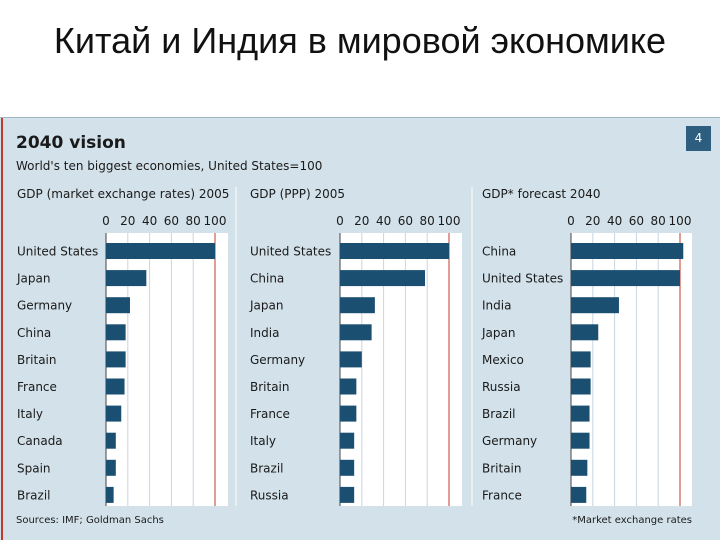 The image size is (720, 540). What do you see at coordinates (123, 194) in the screenshot?
I see `chart-1-title: GDP (market exchange rates) 2005` at bounding box center [123, 194].